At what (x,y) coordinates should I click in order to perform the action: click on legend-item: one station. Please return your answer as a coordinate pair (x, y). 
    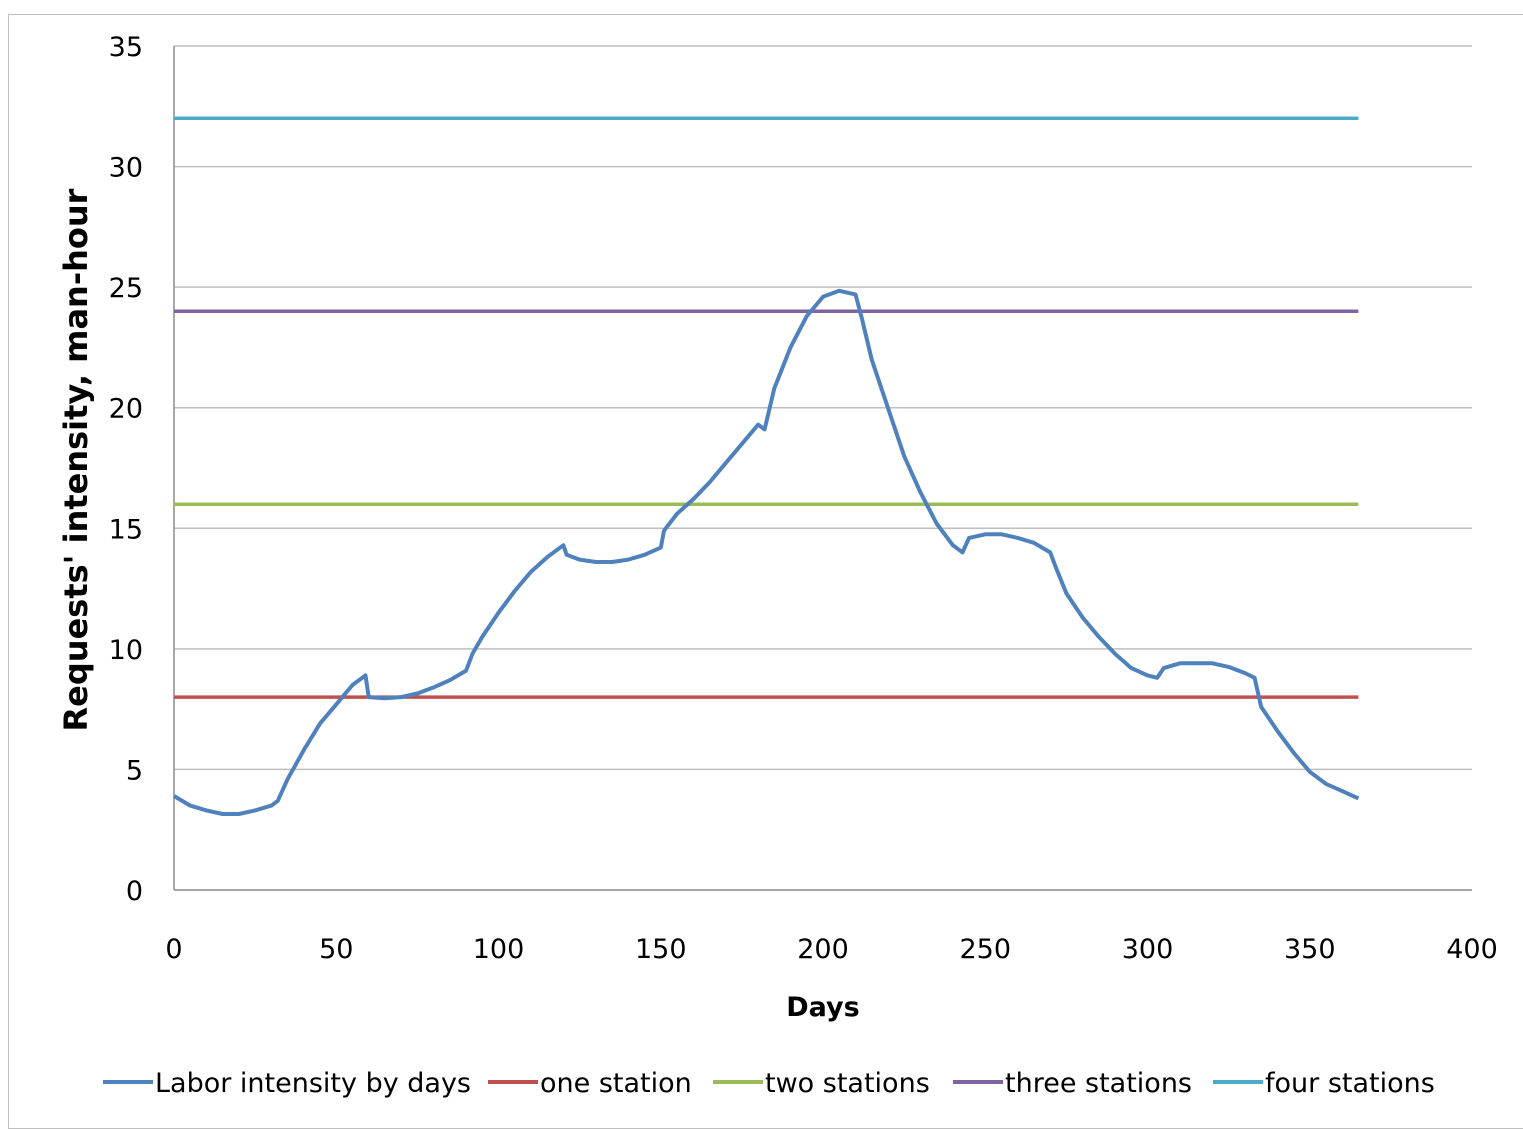
    Looking at the image, I should click on (590, 1083).